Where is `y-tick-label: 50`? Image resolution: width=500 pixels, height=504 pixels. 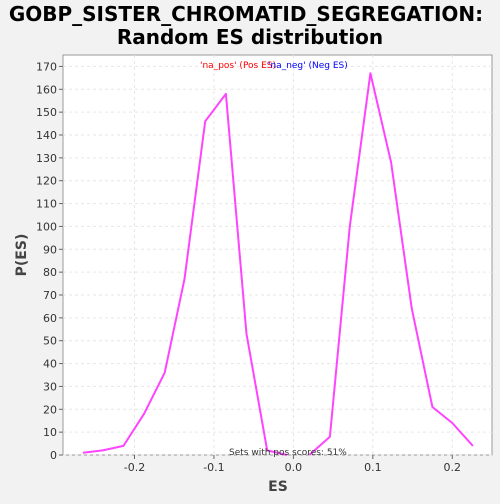 y-tick-label: 50 is located at coordinates (50, 341).